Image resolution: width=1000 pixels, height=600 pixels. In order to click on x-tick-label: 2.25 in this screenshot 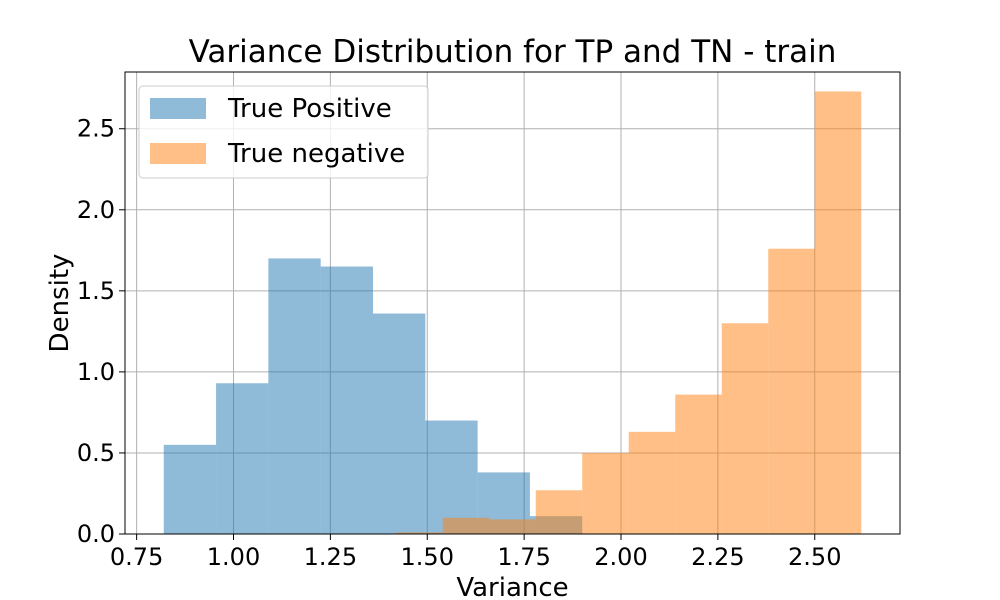, I will do `click(717, 557)`.